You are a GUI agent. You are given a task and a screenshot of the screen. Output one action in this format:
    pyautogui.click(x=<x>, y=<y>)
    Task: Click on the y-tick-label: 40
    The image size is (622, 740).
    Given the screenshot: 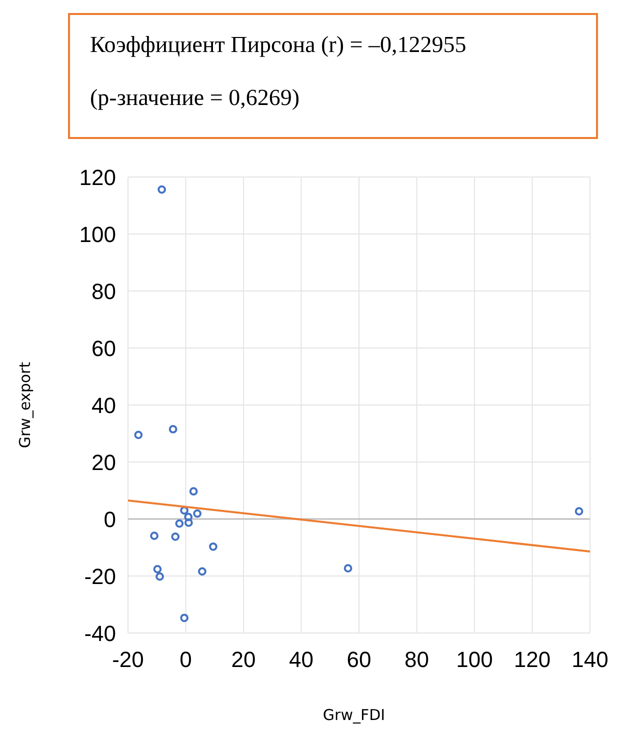 What is the action you would take?
    pyautogui.click(x=104, y=405)
    